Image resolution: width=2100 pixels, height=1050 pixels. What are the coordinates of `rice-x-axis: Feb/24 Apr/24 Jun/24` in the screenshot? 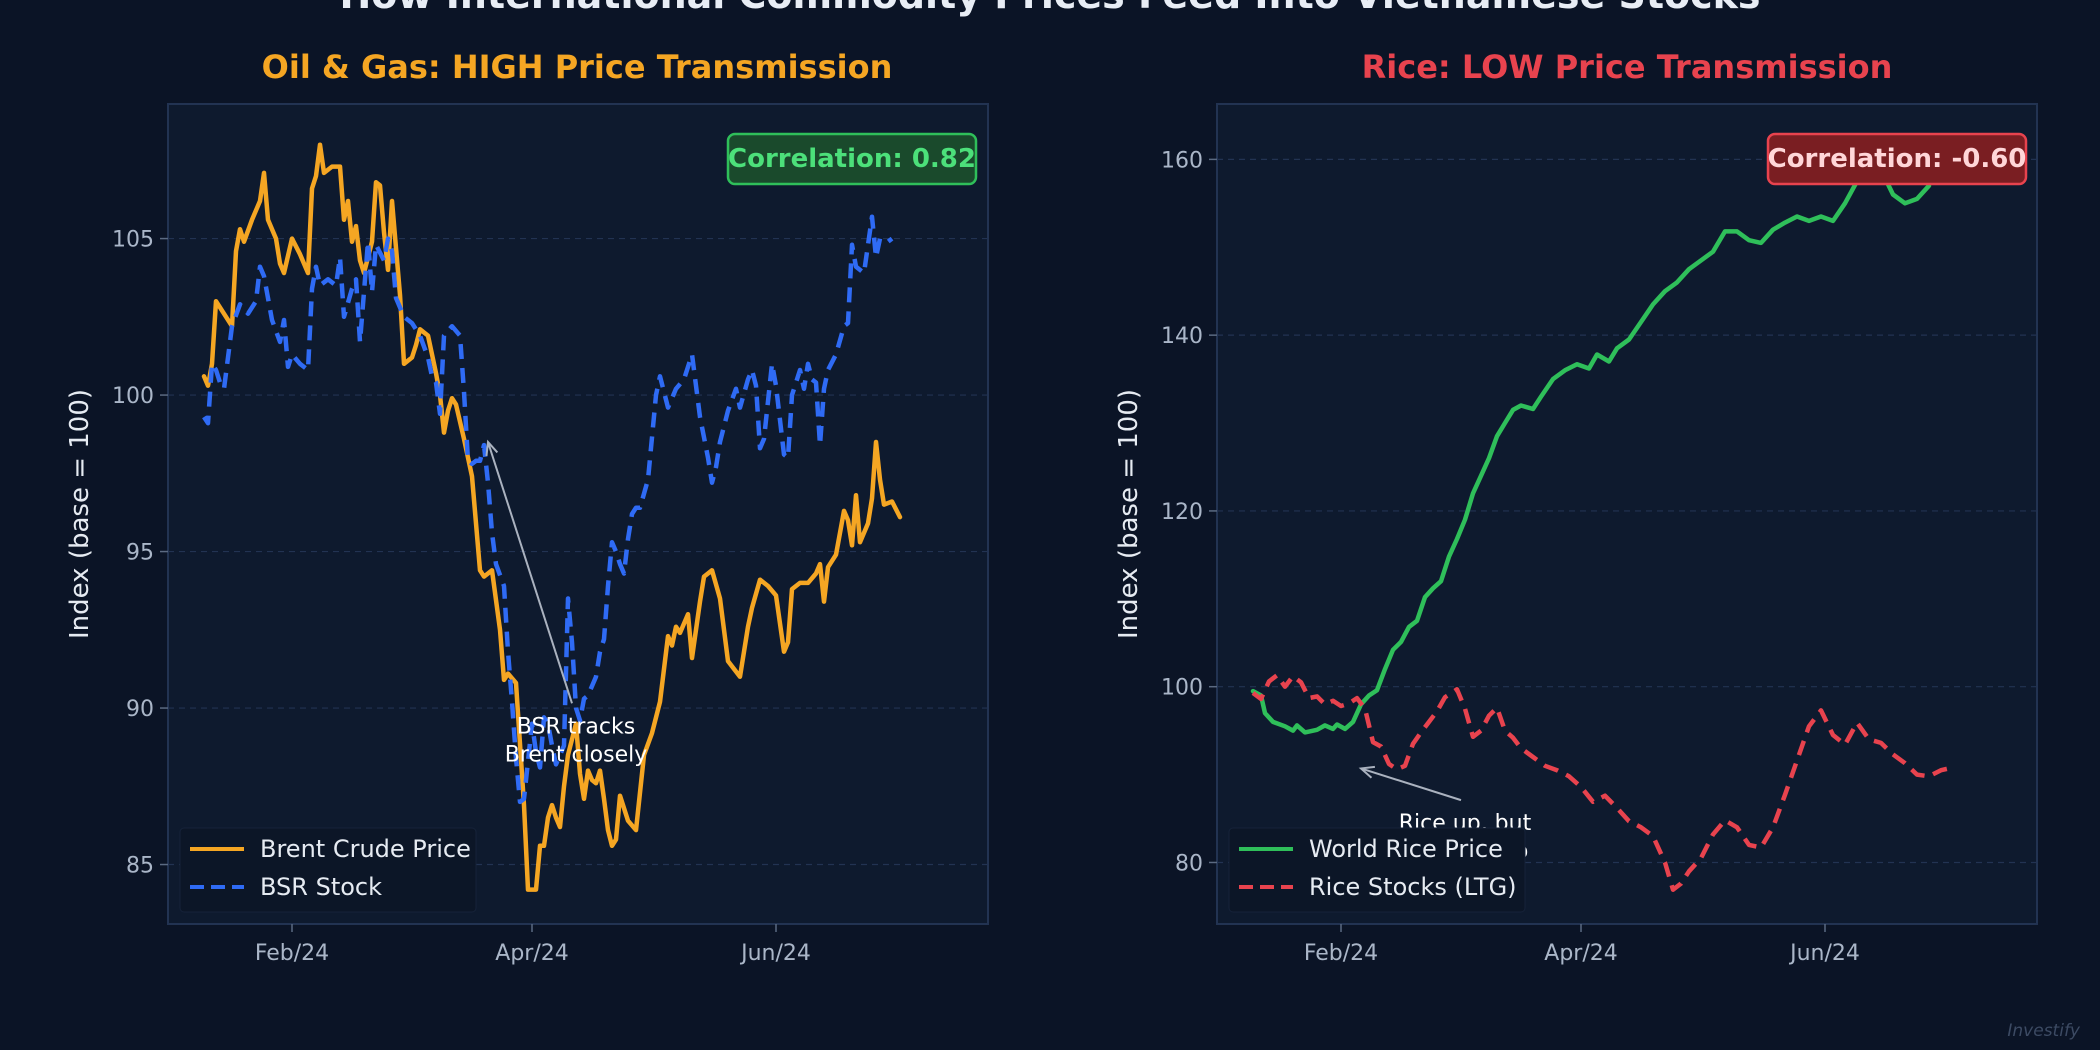 It's located at (1582, 945).